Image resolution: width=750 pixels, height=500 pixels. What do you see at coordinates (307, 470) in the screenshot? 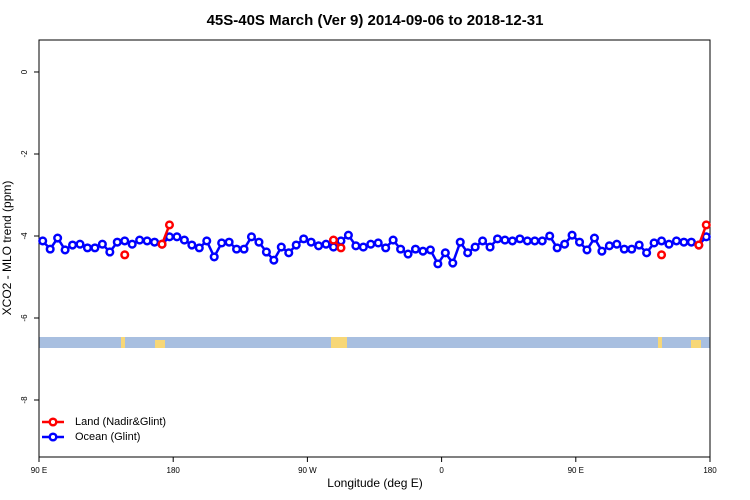
I see `x-tick-label: 90 W` at bounding box center [307, 470].